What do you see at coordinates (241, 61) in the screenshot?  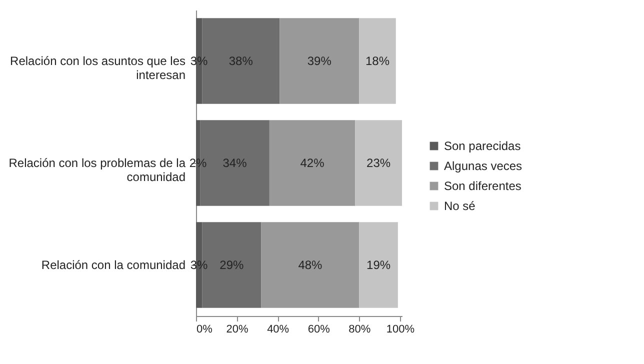 I see `data-label: 38%` at bounding box center [241, 61].